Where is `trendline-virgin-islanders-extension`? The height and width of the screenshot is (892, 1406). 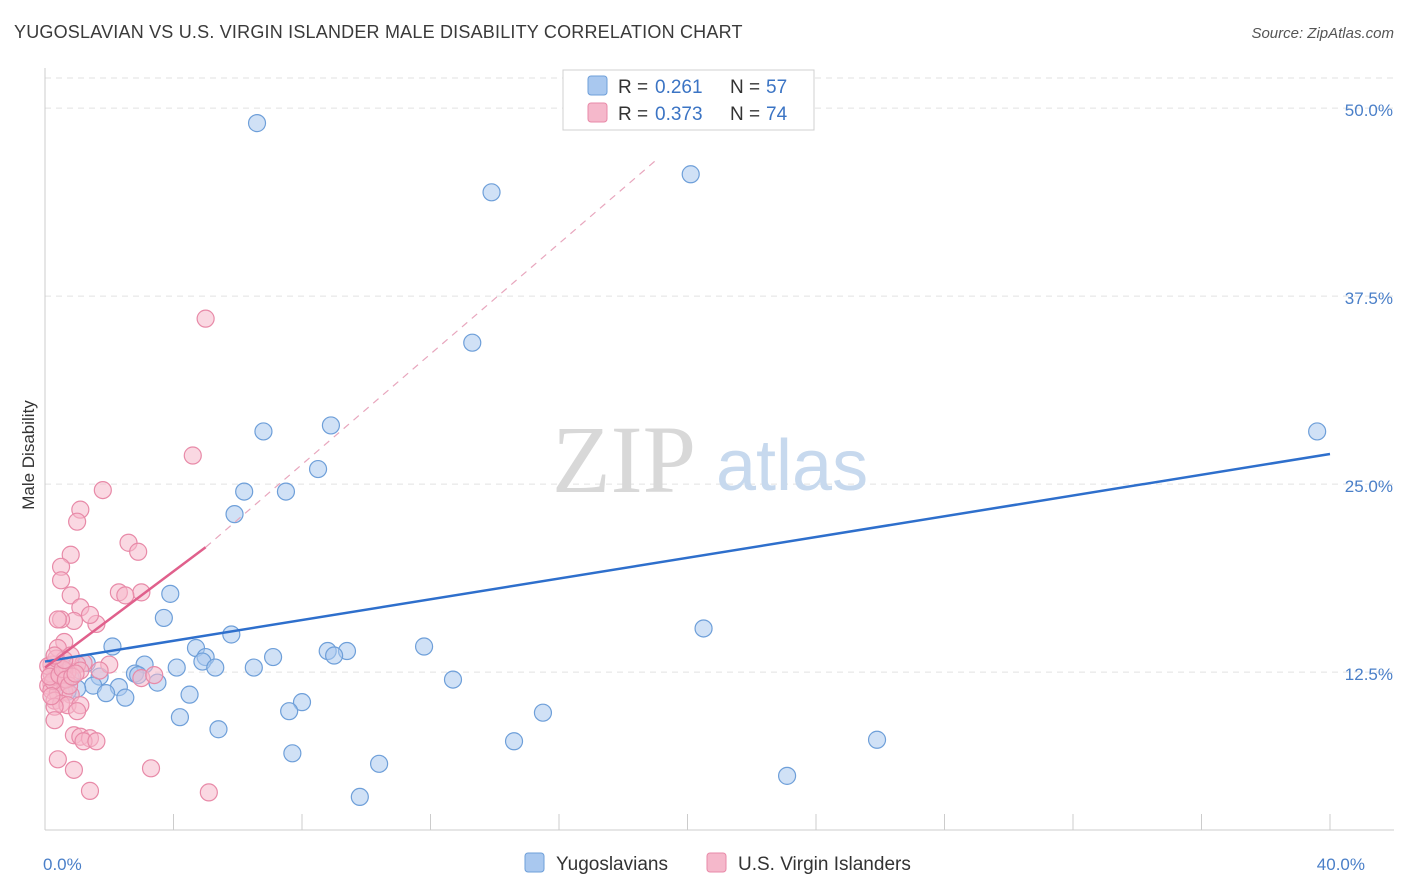 trendline-virgin-islanders-extension is located at coordinates (430, 354).